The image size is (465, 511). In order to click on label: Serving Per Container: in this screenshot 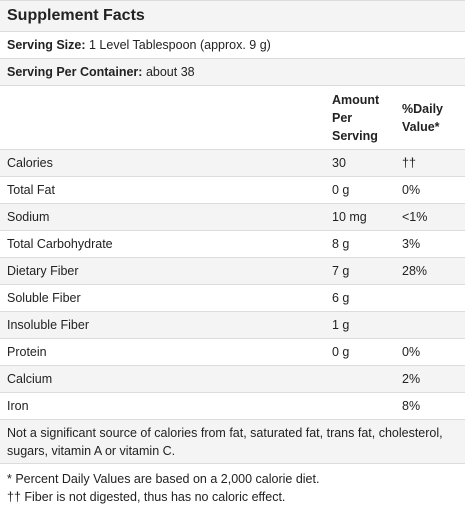, I will do `click(74, 72)`.